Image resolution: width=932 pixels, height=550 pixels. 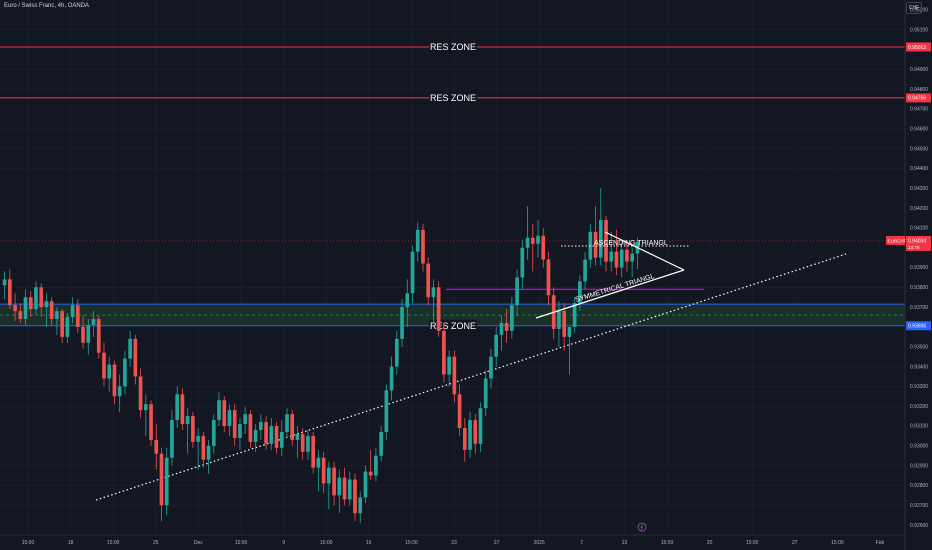 What do you see at coordinates (917, 99) in the screenshot?
I see `price-label-text: 0.94756` at bounding box center [917, 99].